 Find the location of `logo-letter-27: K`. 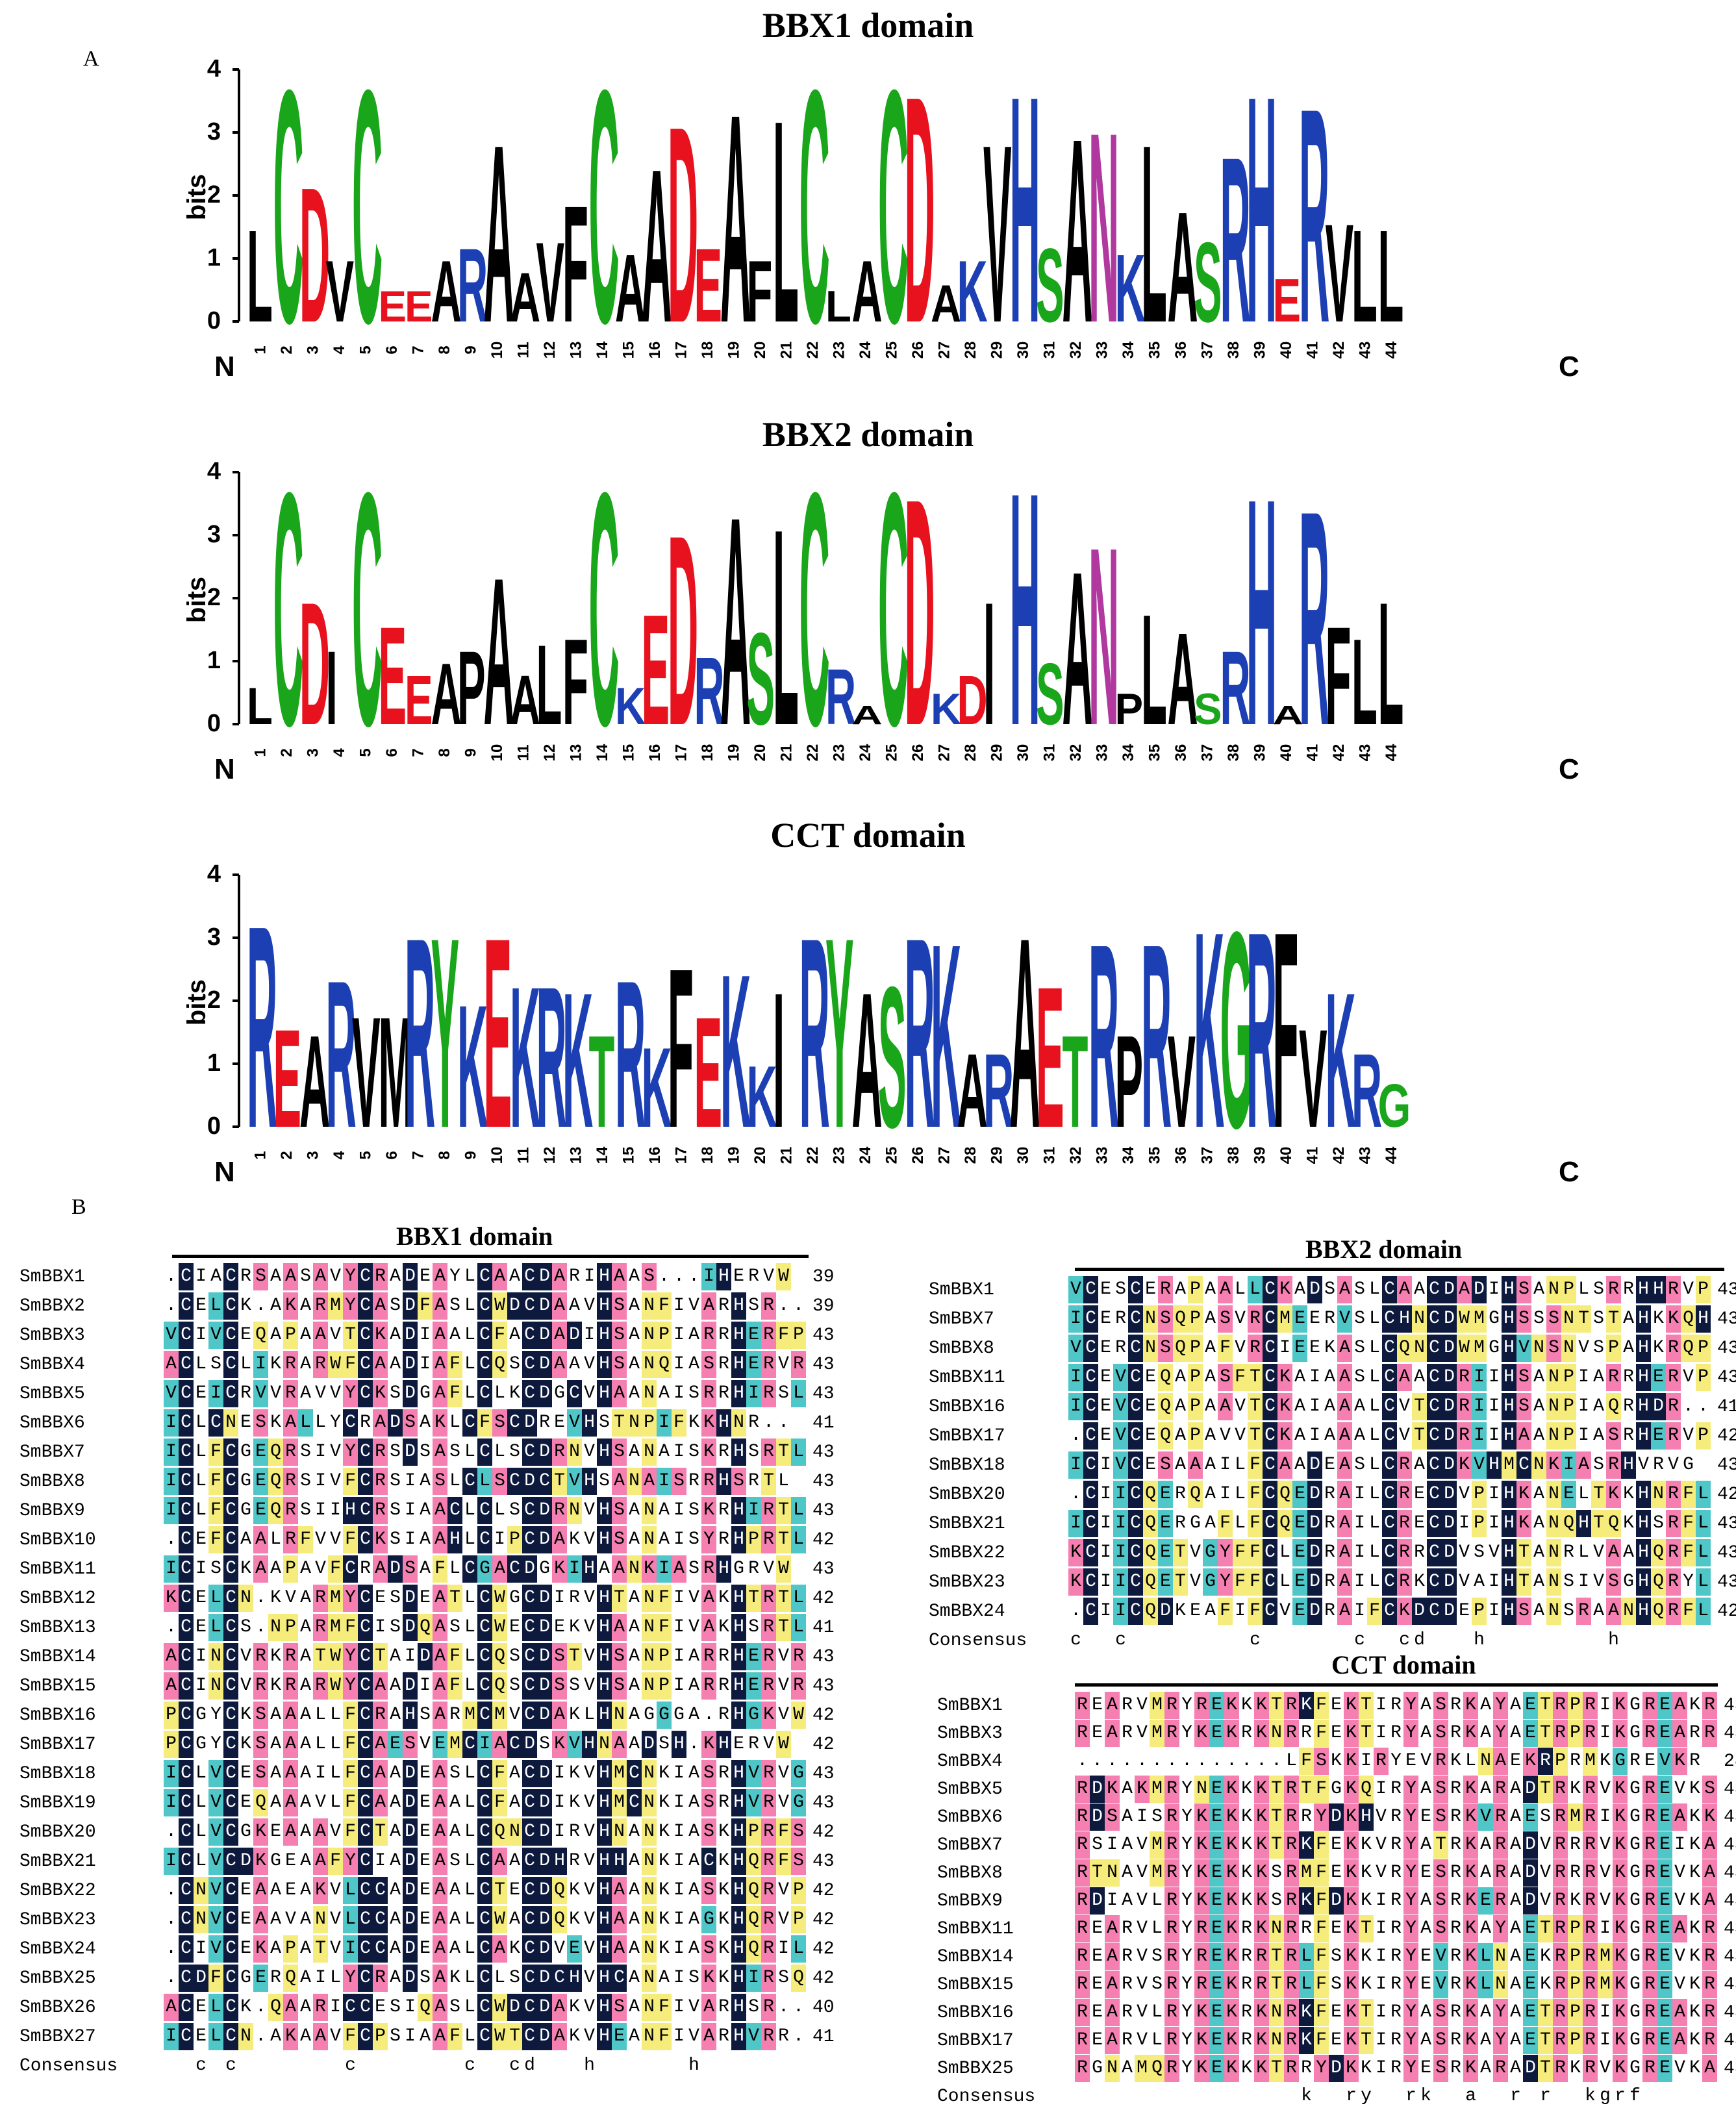

logo-letter-27: K is located at coordinates (946, 709).